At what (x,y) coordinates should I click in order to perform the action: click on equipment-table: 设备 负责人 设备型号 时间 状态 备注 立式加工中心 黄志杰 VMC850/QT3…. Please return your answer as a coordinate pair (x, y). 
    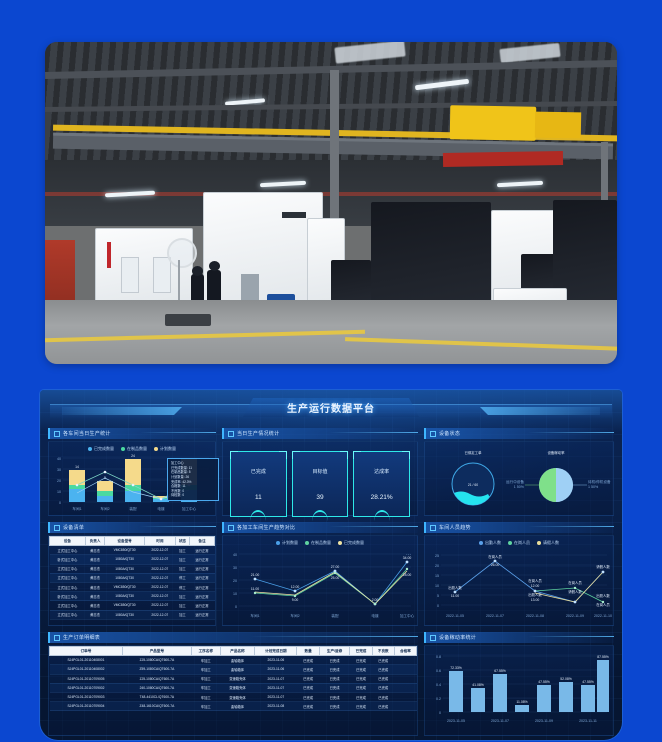
    Looking at the image, I should click on (132, 578).